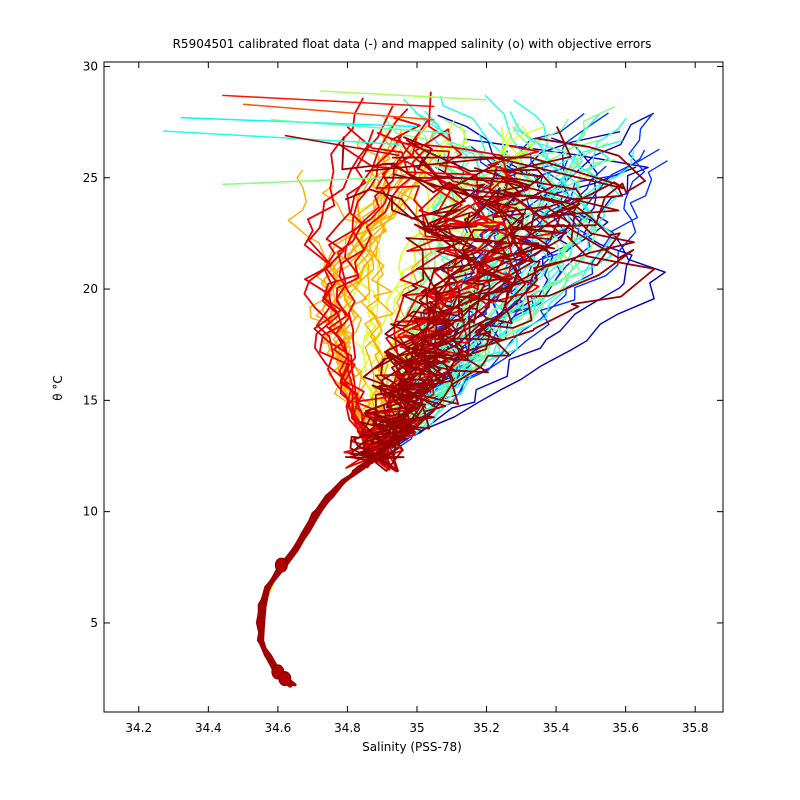  What do you see at coordinates (90, 289) in the screenshot?
I see `y-tick-label: 20` at bounding box center [90, 289].